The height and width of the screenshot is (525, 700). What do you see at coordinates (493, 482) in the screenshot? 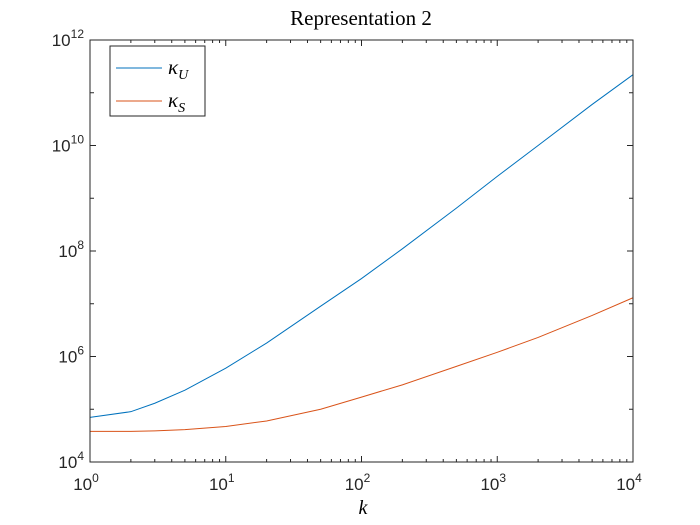
I see `x-tick-label-3: 10³` at bounding box center [493, 482].